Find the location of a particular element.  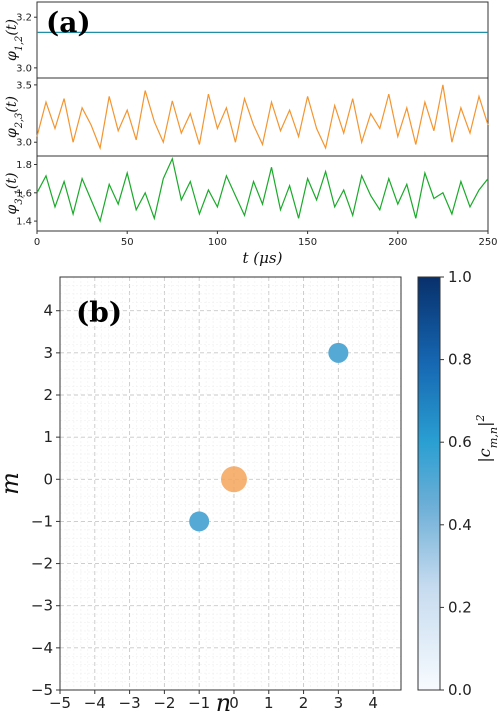

ytick-label: 1 is located at coordinates (48, 437).